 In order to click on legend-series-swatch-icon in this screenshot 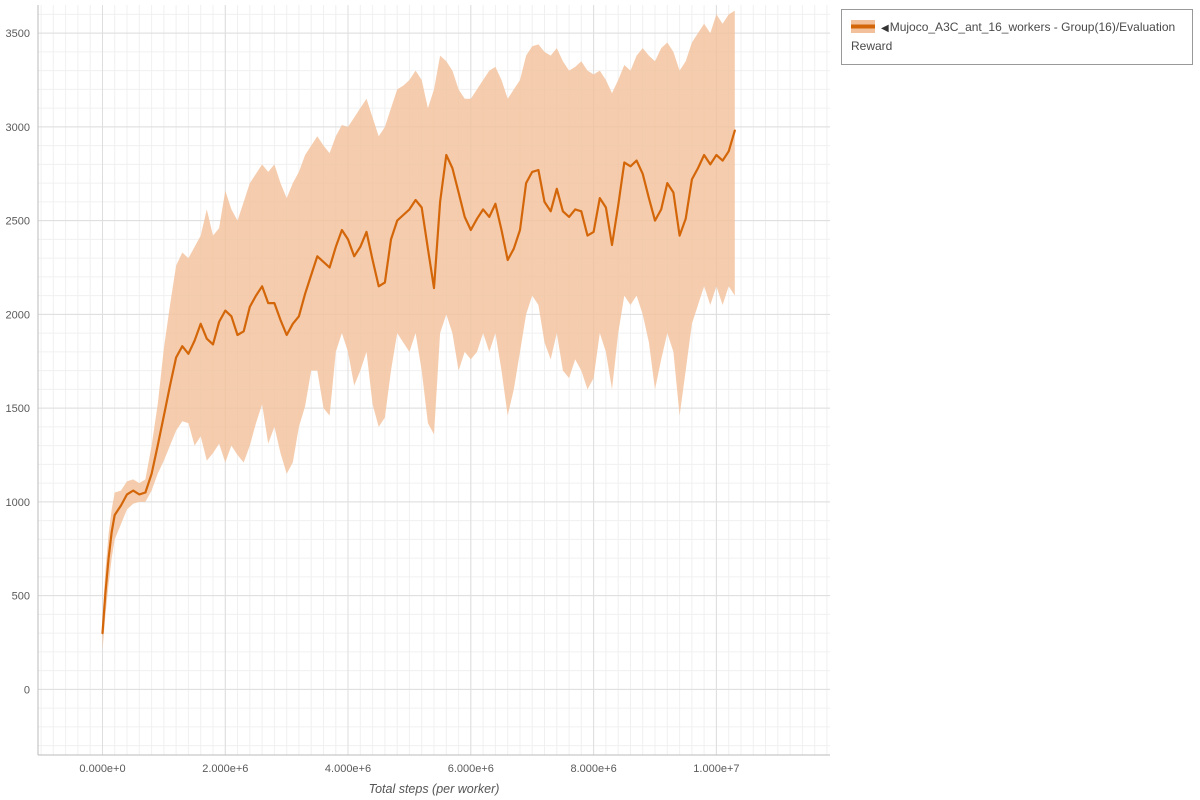, I will do `click(863, 26)`.